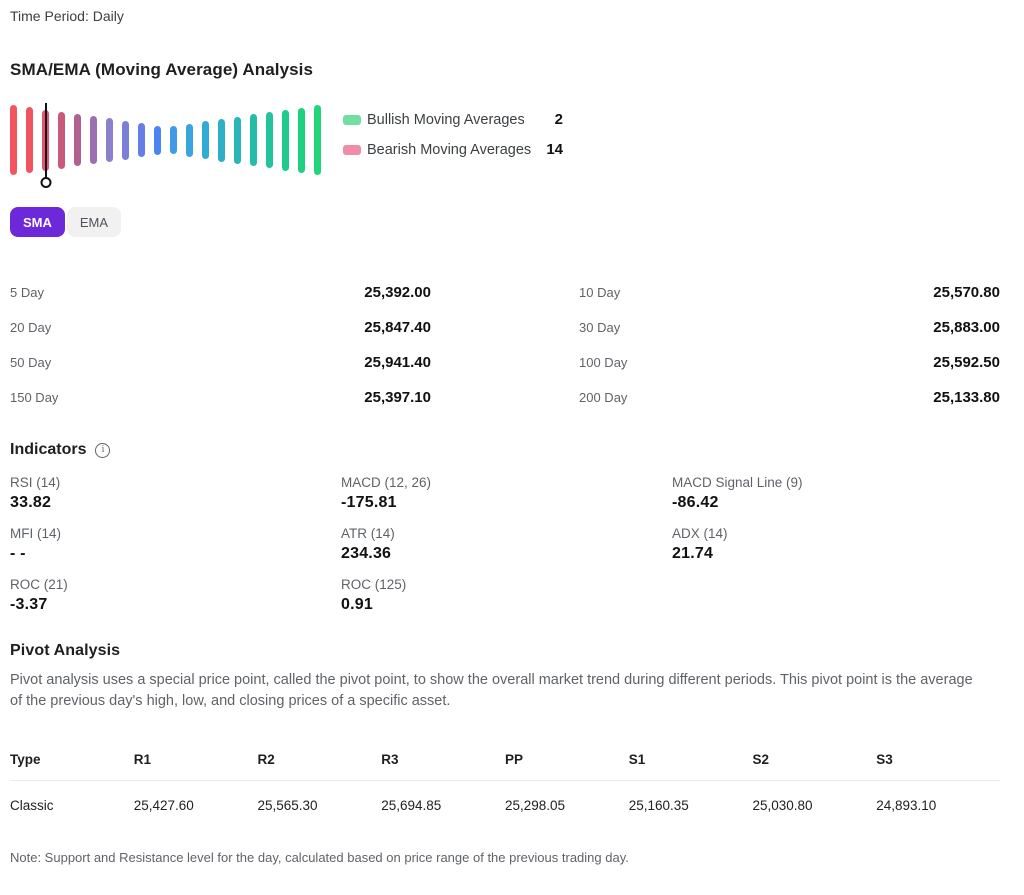 The width and height of the screenshot is (1024, 895). What do you see at coordinates (94, 222) in the screenshot?
I see `ema-button: EMA` at bounding box center [94, 222].